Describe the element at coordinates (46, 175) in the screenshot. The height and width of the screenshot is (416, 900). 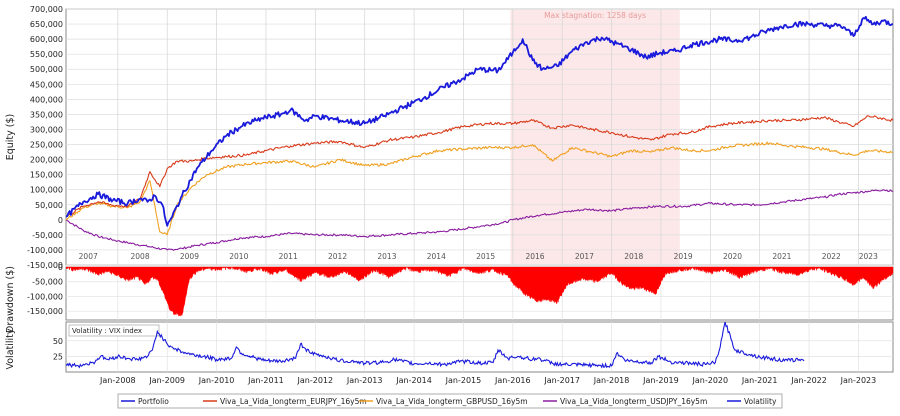
I see `equity-y-tick-label: 150,000` at that location.